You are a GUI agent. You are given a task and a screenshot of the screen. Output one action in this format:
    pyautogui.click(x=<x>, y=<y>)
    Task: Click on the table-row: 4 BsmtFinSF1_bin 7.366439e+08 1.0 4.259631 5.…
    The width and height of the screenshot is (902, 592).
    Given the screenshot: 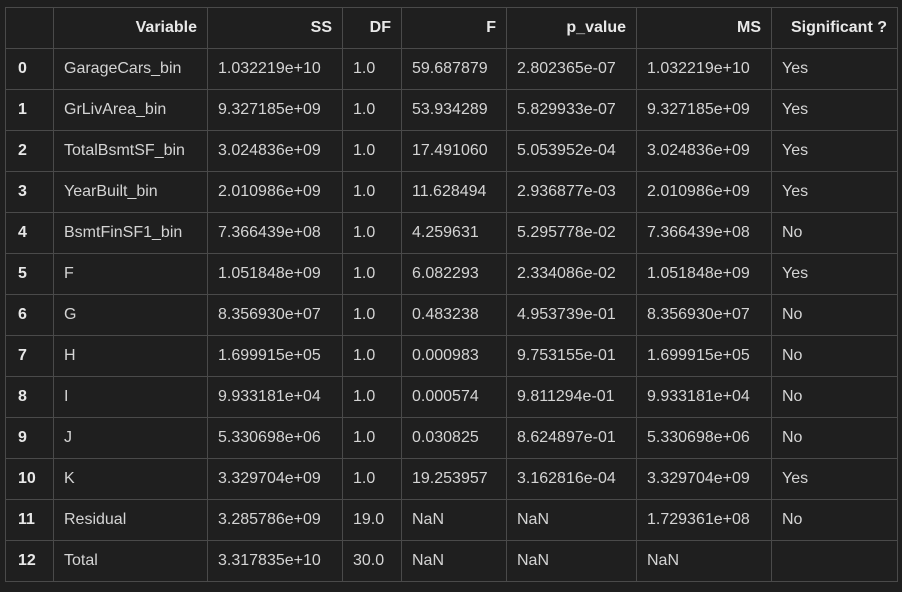 What is the action you would take?
    pyautogui.click(x=451, y=233)
    